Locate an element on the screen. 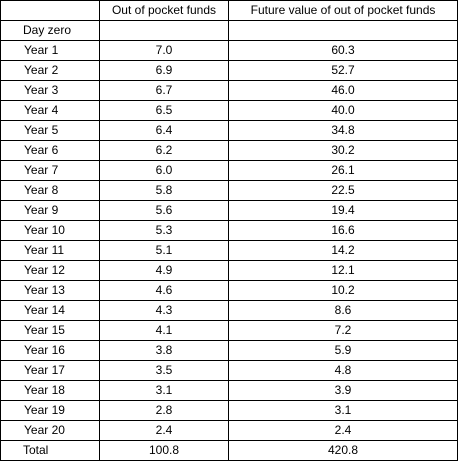  period-cell: Year 13 is located at coordinates (50, 290).